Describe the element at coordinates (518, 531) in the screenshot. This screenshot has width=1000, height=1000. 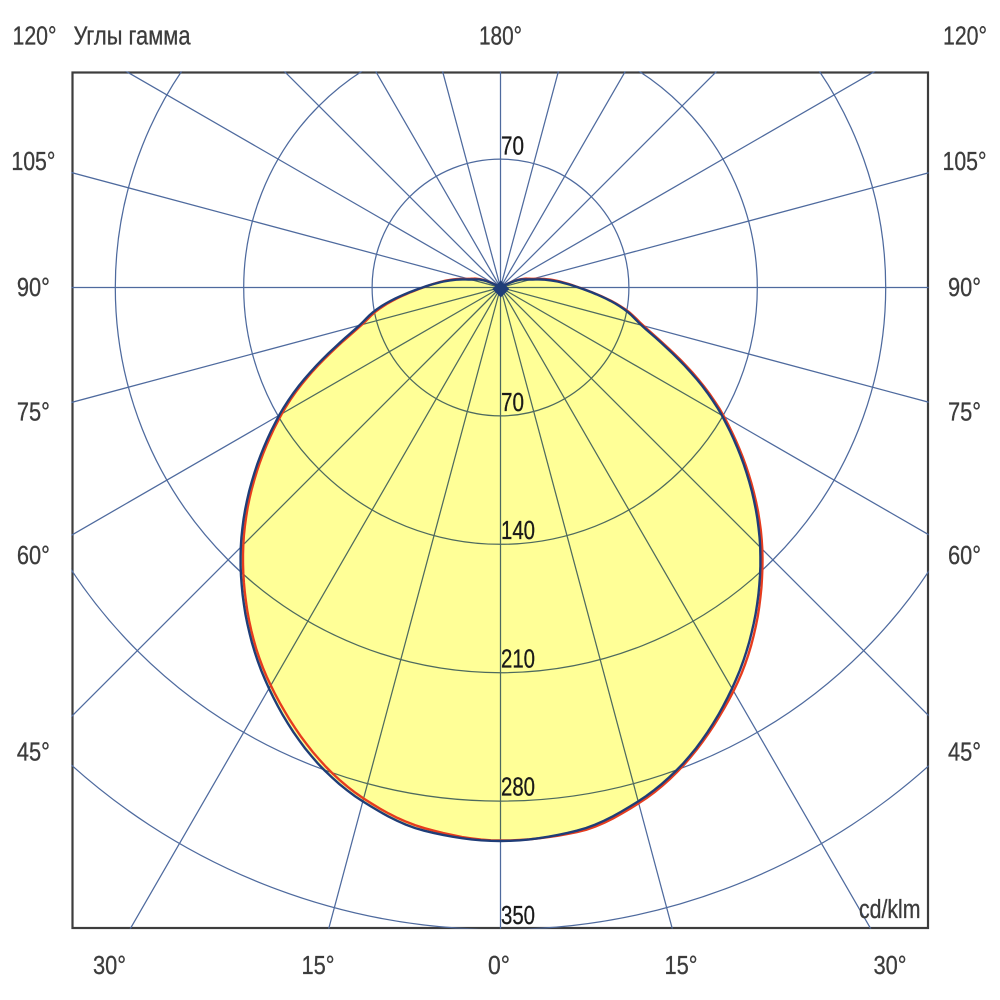
I see `svg-text: 140` at that location.